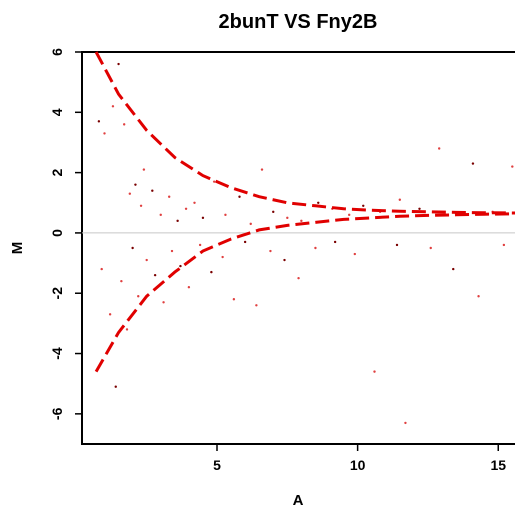 The height and width of the screenshot is (511, 515). What do you see at coordinates (57, 173) in the screenshot?
I see `y-tick-label: 2` at bounding box center [57, 173].